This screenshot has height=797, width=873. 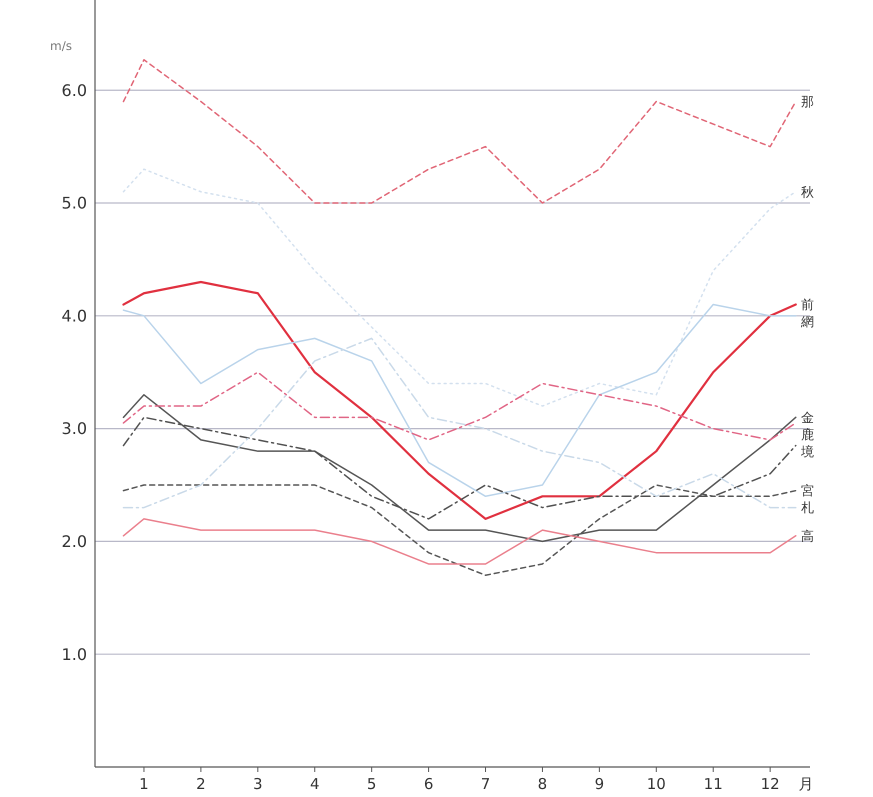 What do you see at coordinates (807, 508) in the screenshot?
I see `series-label: 札` at bounding box center [807, 508].